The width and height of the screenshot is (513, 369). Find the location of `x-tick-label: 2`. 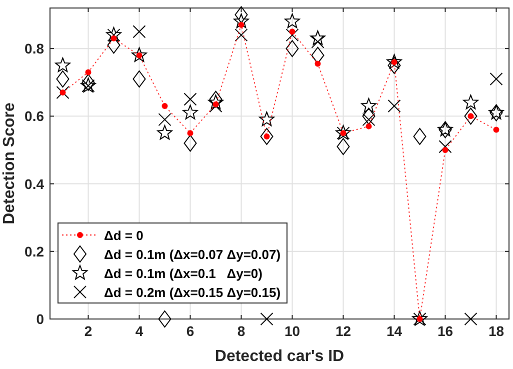

x-tick-label: 2 is located at coordinates (88, 331).